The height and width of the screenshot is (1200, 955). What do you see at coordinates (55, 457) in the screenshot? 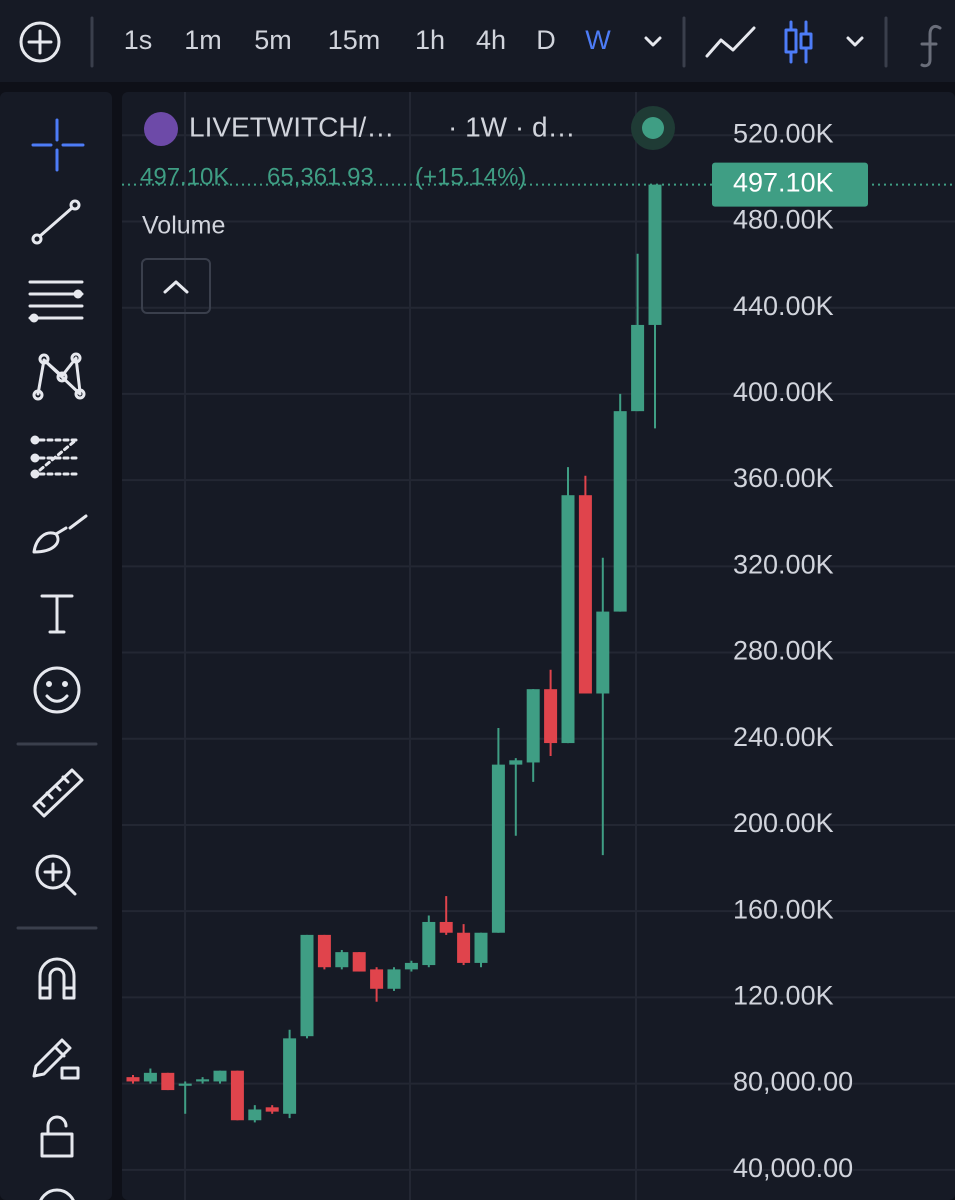
I see `forecast-tool` at bounding box center [55, 457].